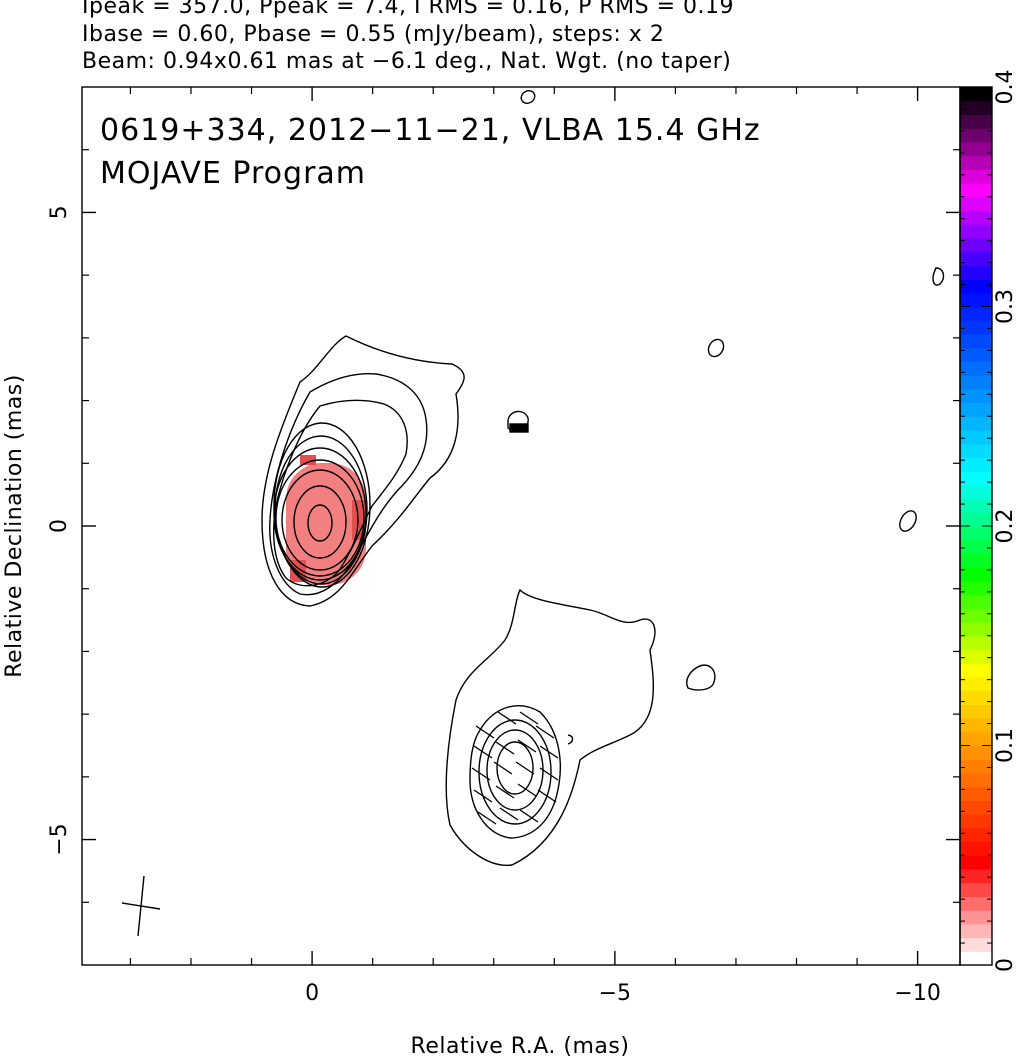  Describe the element at coordinates (1005, 306) in the screenshot. I see `colorbar-tick-label: 0.3` at that location.